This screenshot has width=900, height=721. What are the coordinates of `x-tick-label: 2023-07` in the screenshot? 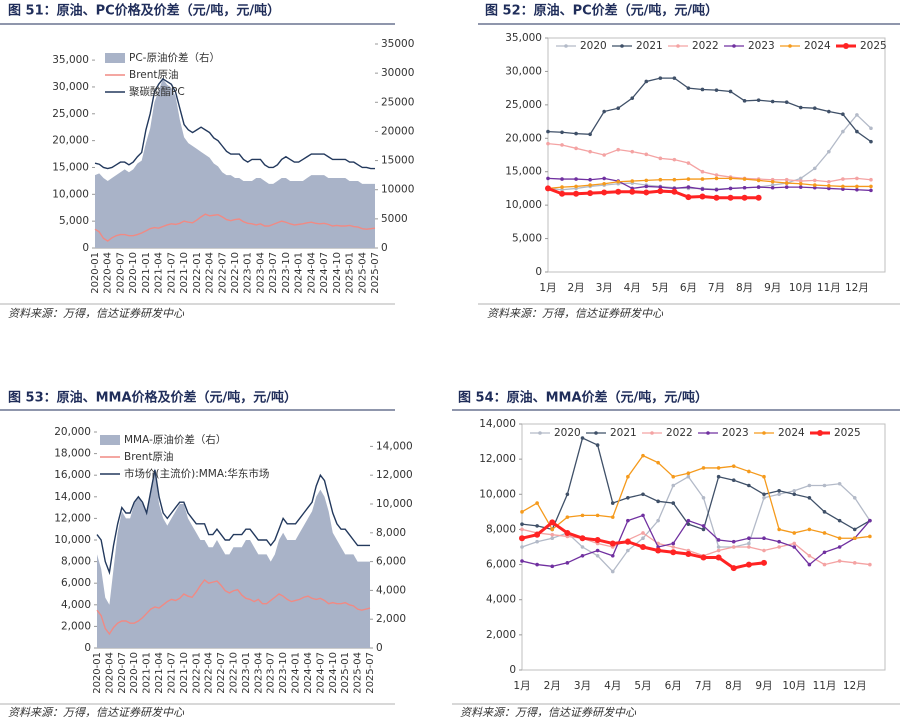 It's located at (273, 273).